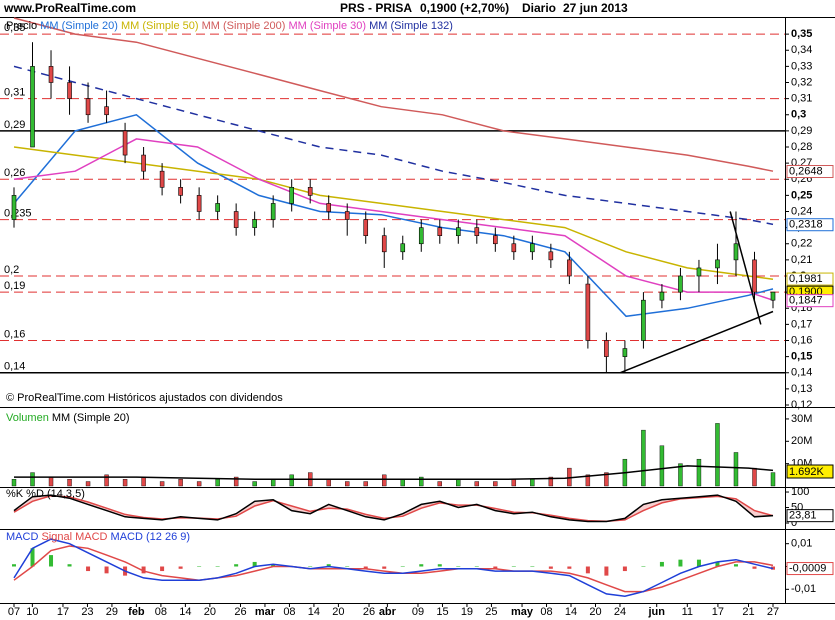 This screenshot has width=835, height=620. I want to click on y-tick-label: 0,22, so click(801, 244).